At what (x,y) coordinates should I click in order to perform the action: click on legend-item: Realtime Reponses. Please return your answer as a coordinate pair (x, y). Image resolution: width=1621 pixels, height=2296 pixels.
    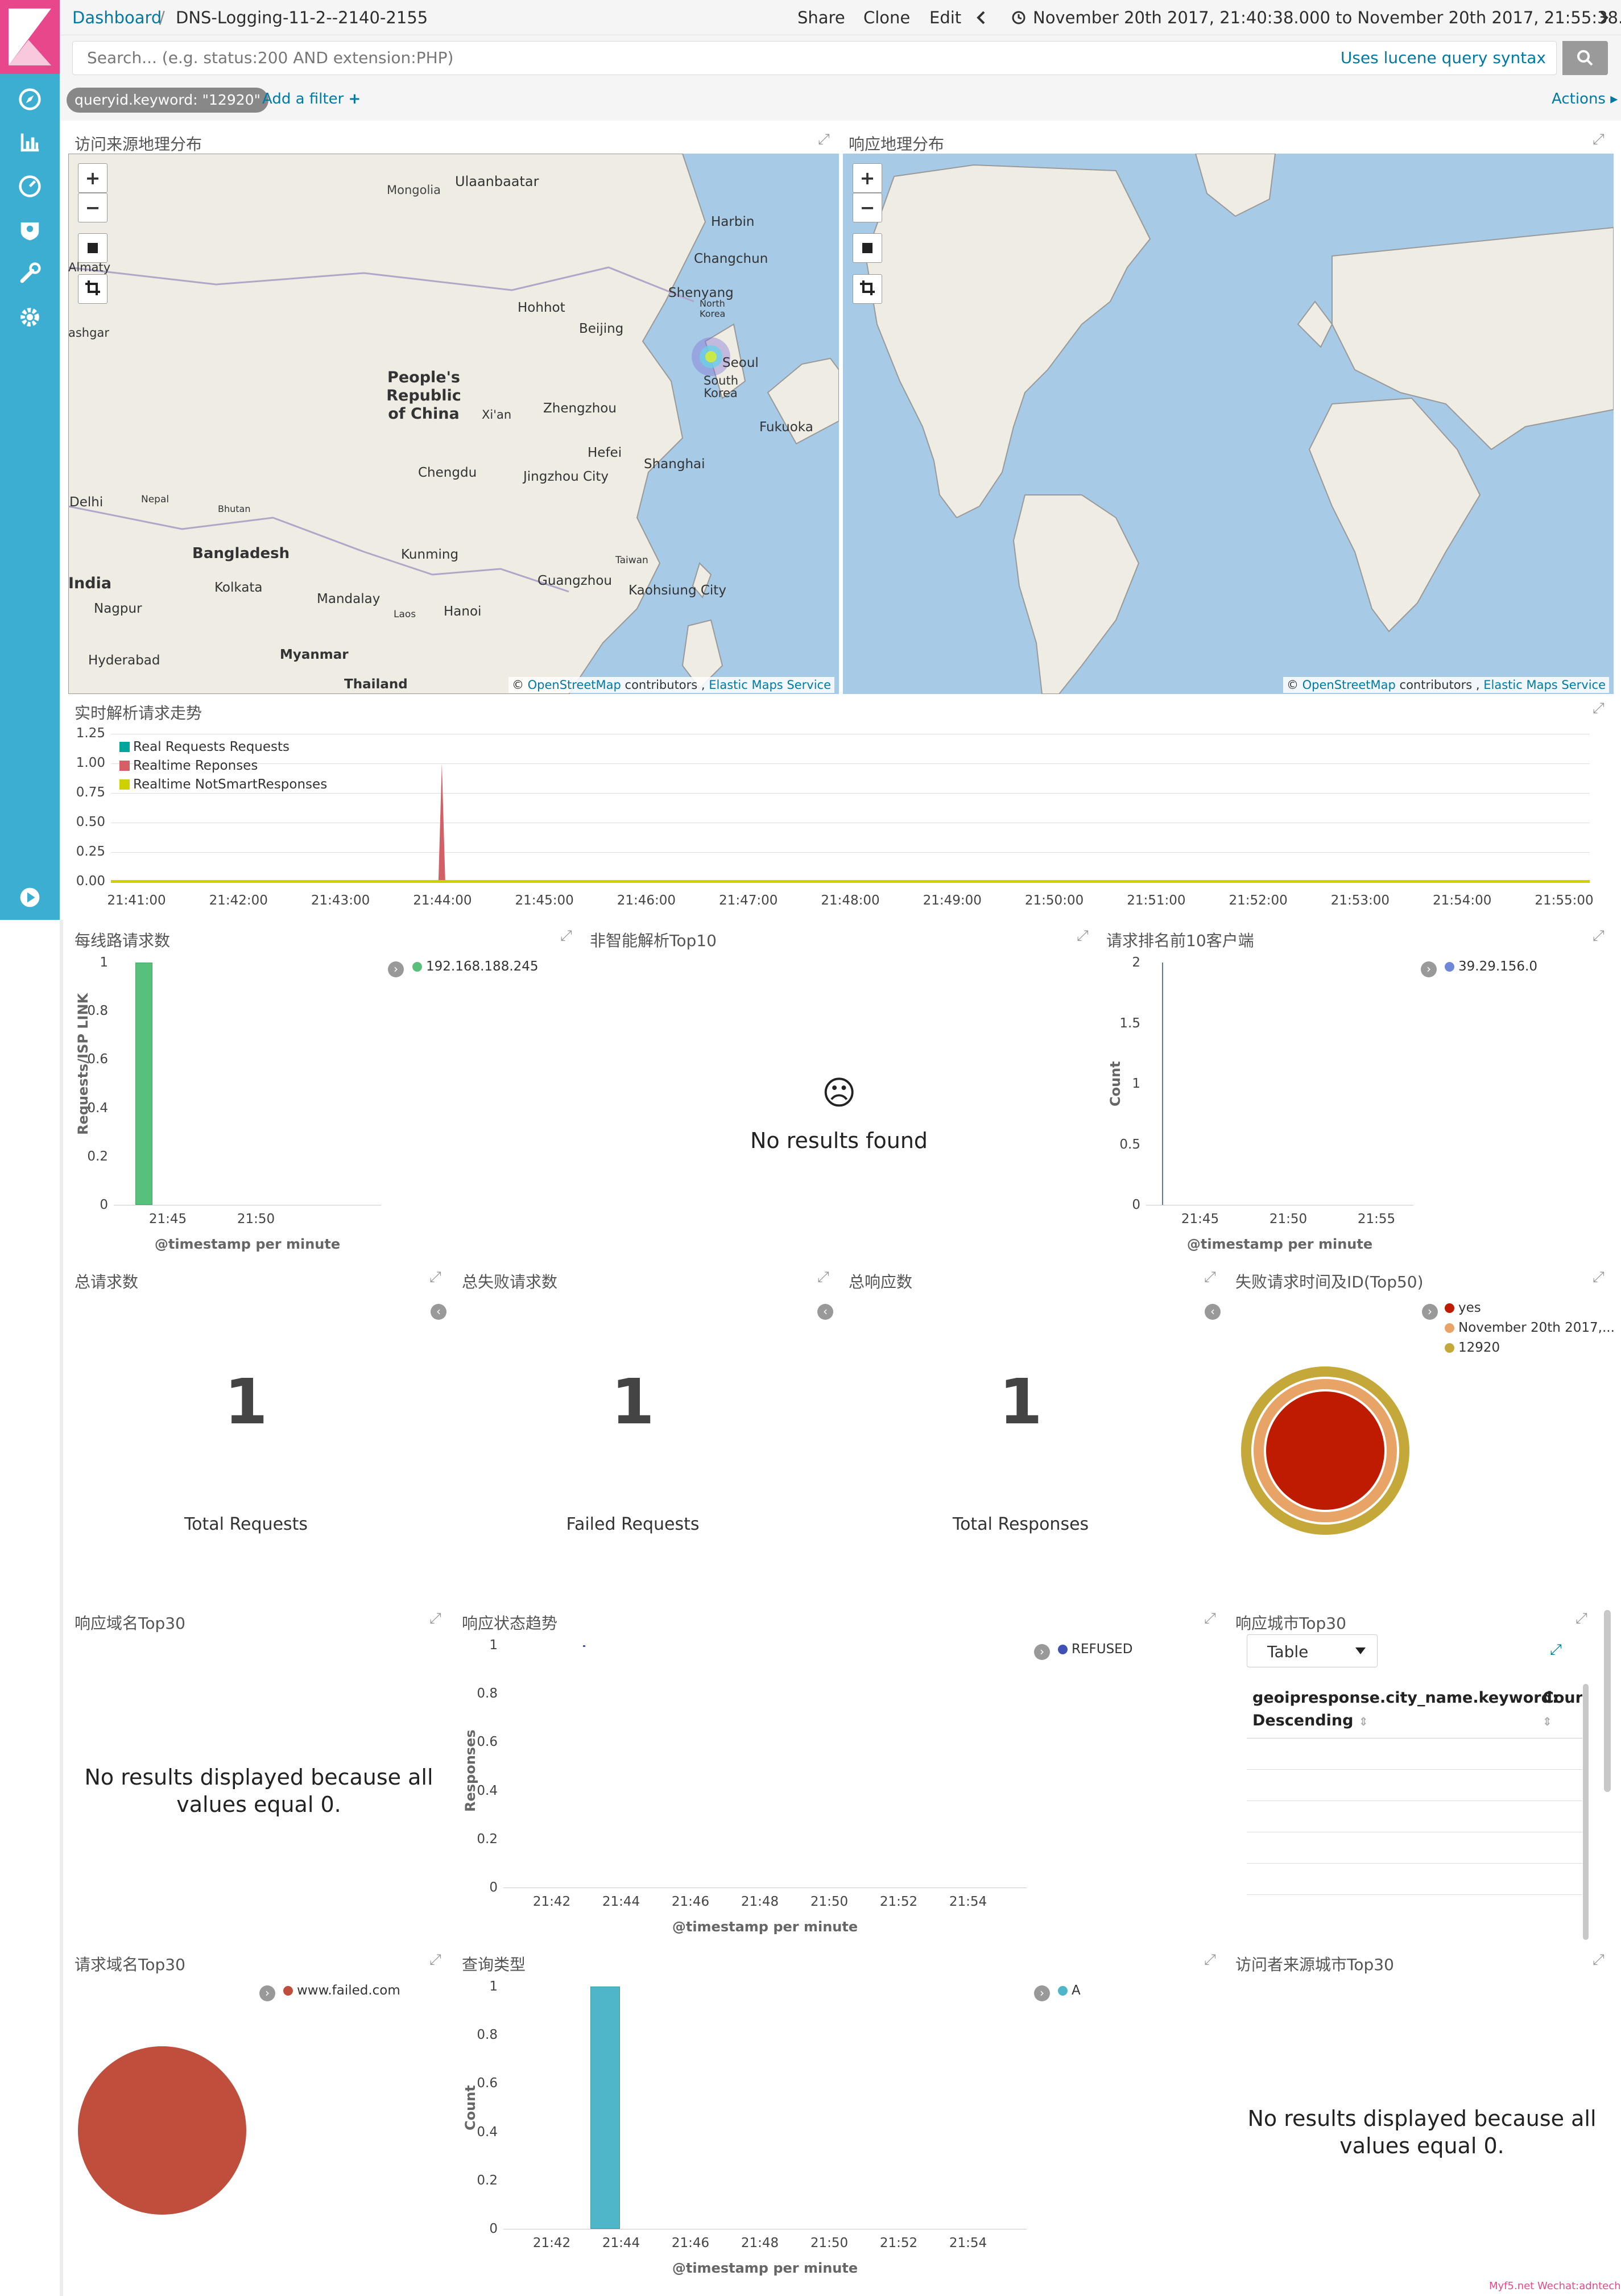
    Looking at the image, I should click on (188, 765).